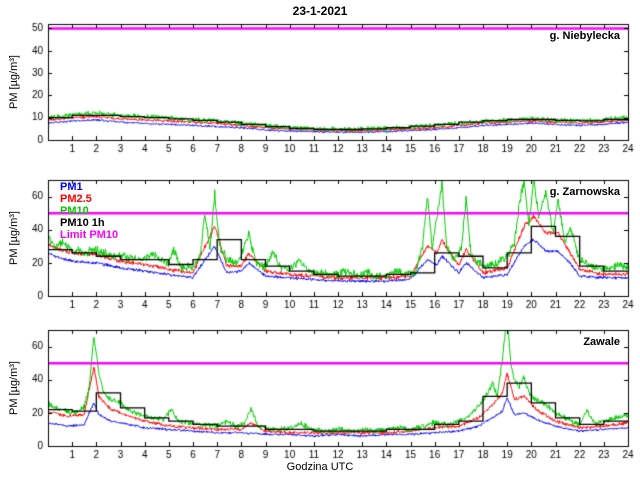  I want to click on legend-item: PM10 1h, so click(82, 223).